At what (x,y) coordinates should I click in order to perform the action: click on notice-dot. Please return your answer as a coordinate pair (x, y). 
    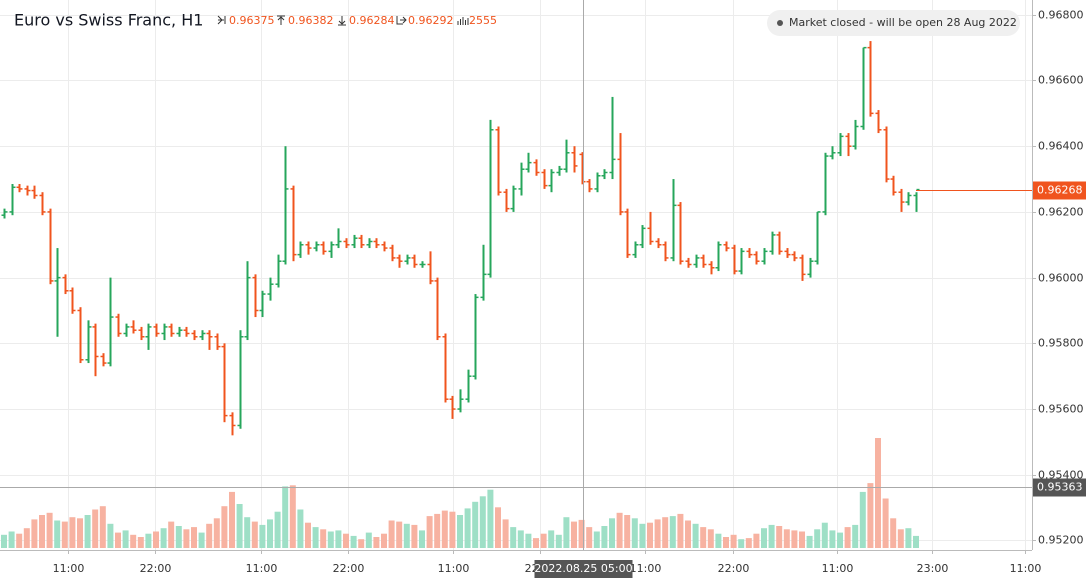
    Looking at the image, I should click on (780, 23).